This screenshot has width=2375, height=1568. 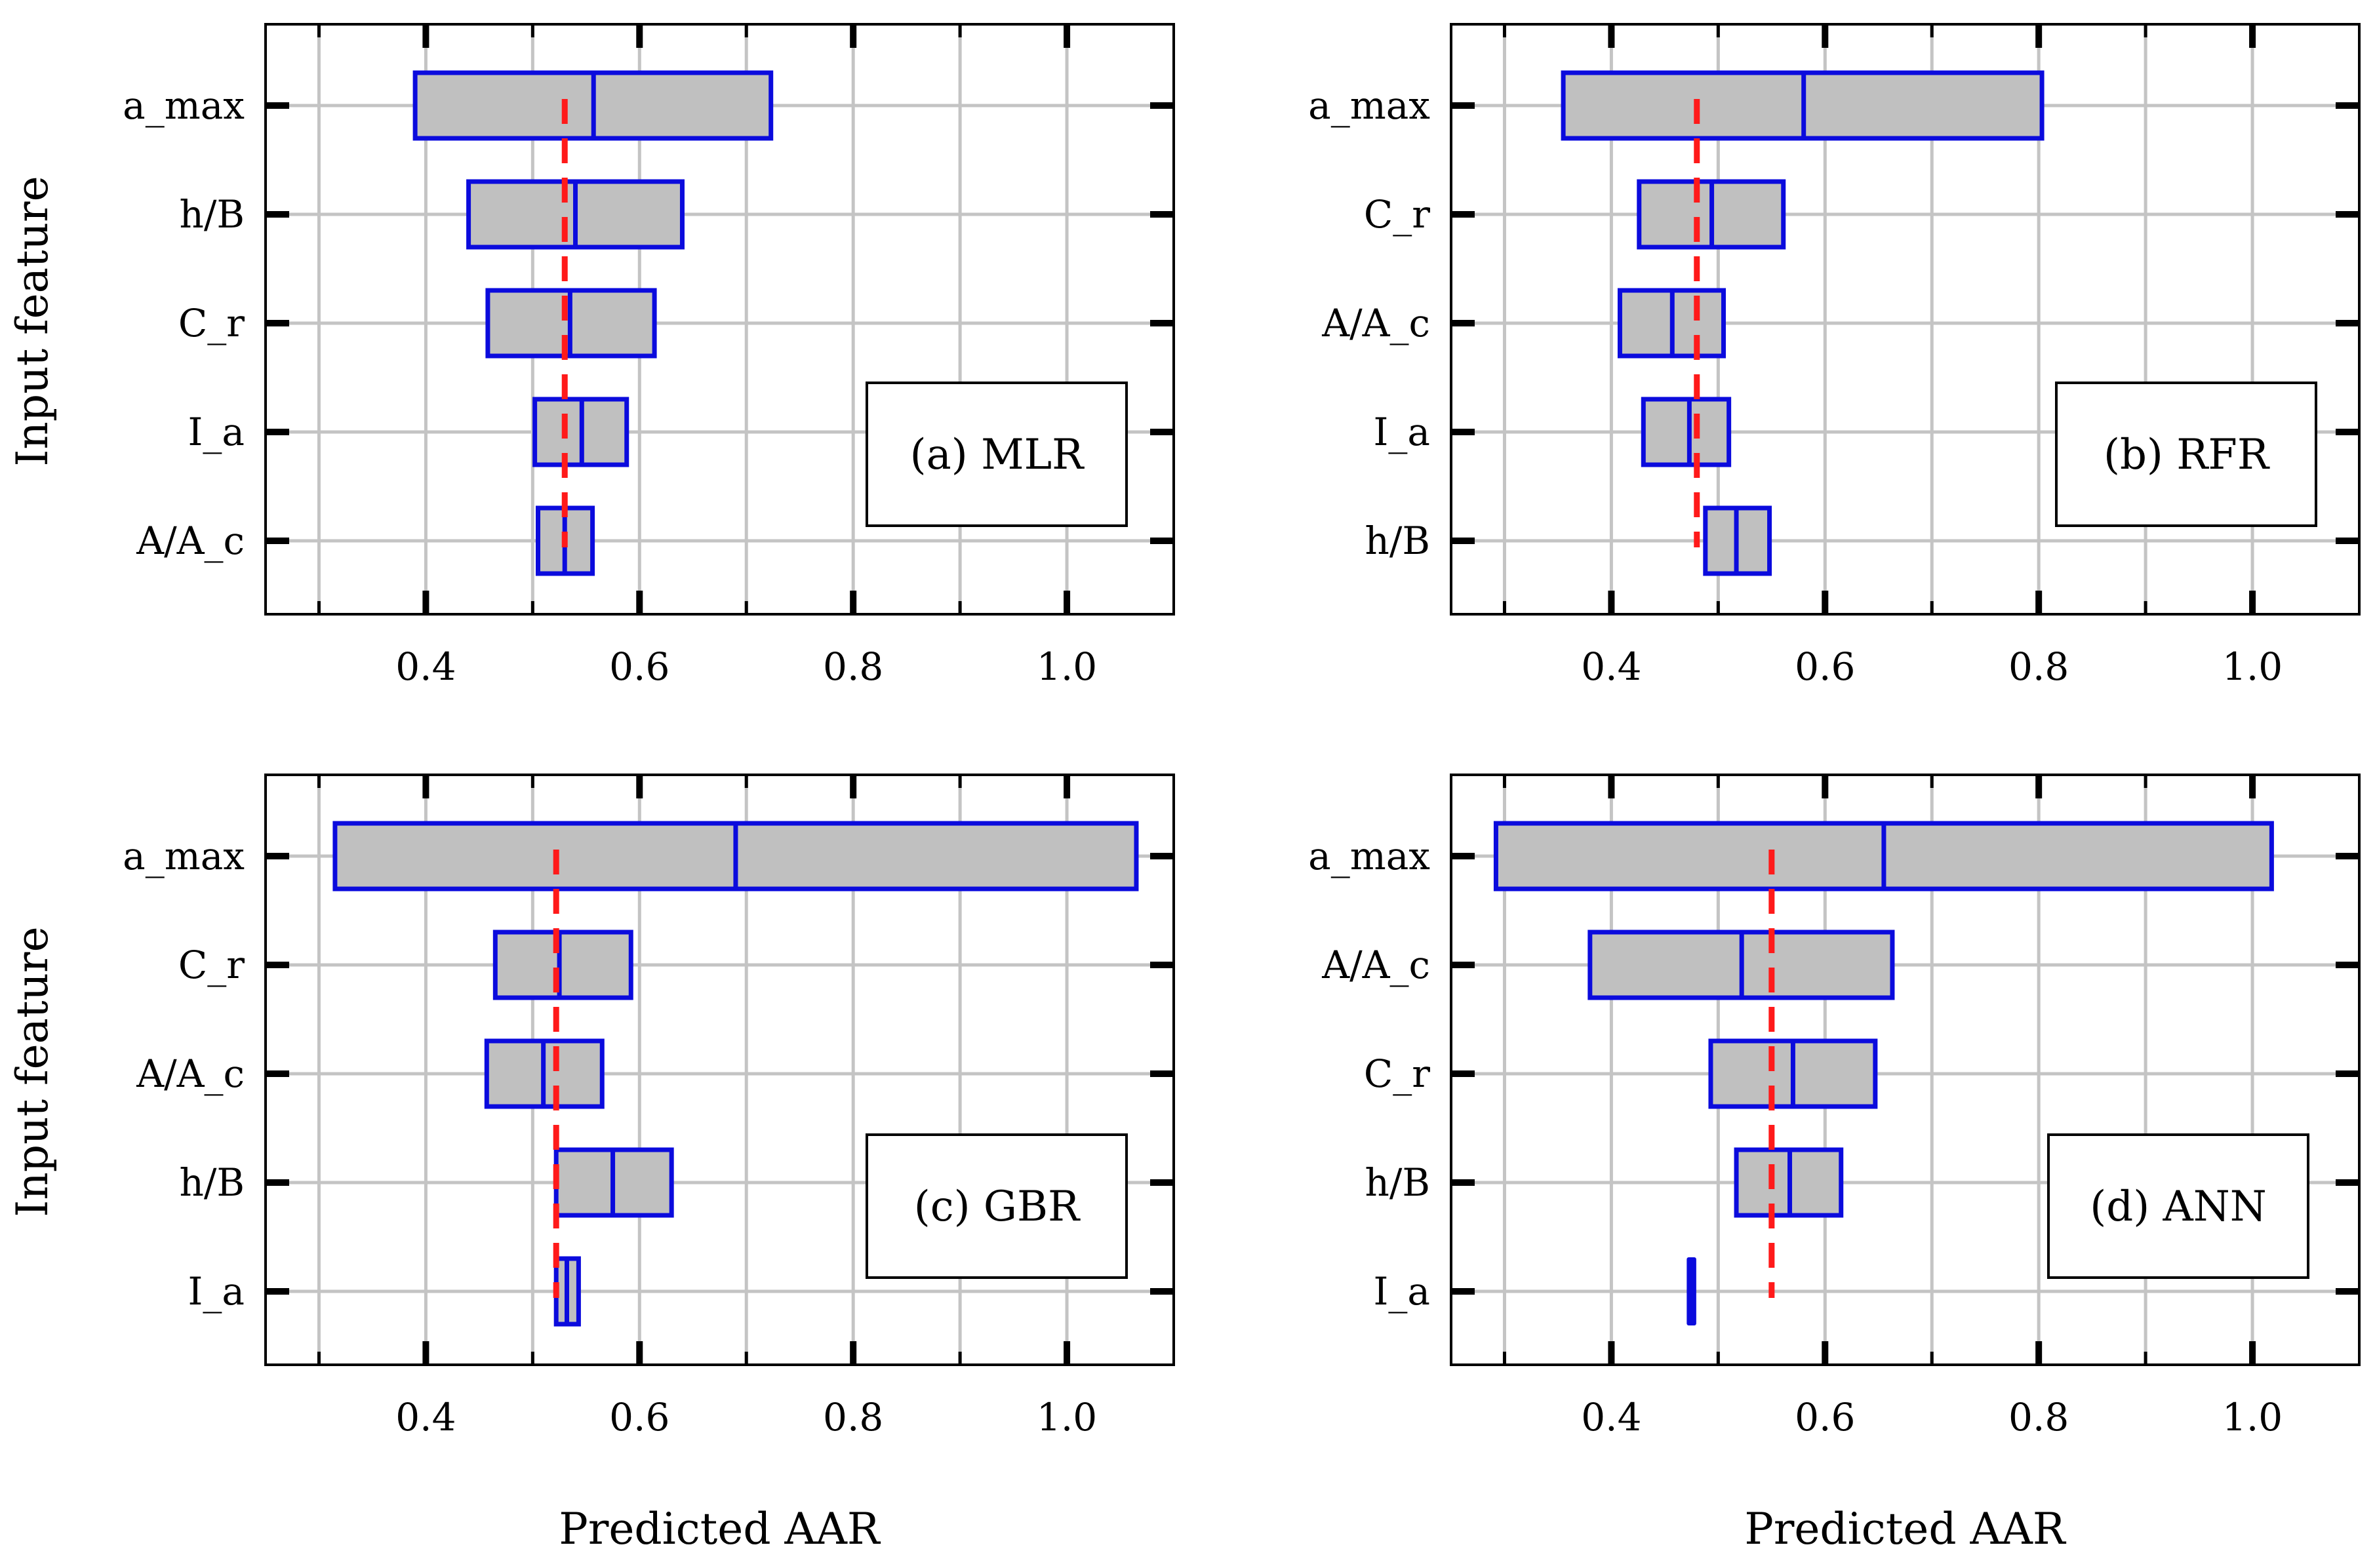 I want to click on x-axis-title-left: Predicted AAR, so click(x=720, y=1529).